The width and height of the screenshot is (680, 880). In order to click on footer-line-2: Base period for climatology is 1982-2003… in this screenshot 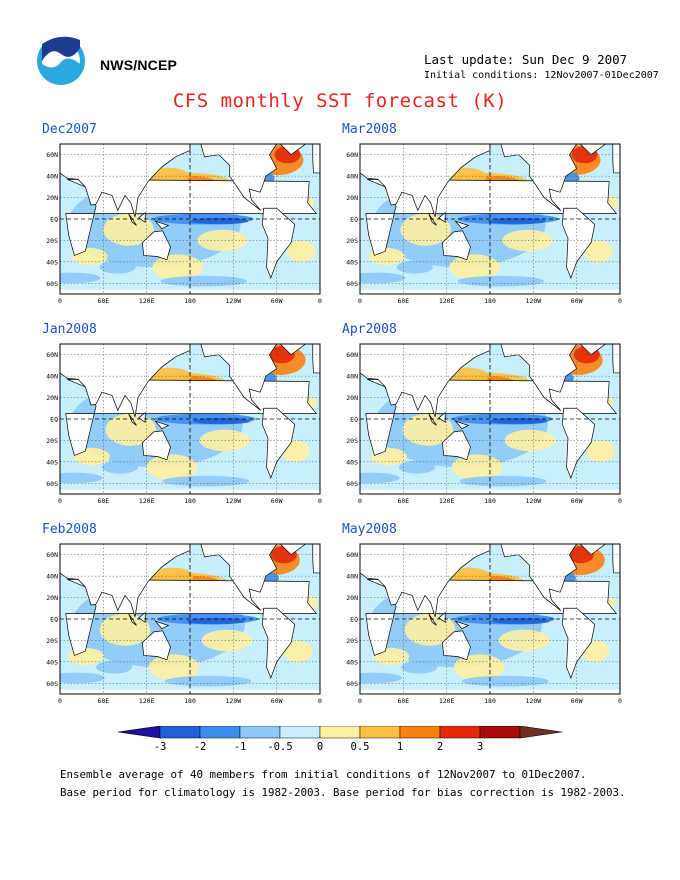, I will do `click(343, 792)`.